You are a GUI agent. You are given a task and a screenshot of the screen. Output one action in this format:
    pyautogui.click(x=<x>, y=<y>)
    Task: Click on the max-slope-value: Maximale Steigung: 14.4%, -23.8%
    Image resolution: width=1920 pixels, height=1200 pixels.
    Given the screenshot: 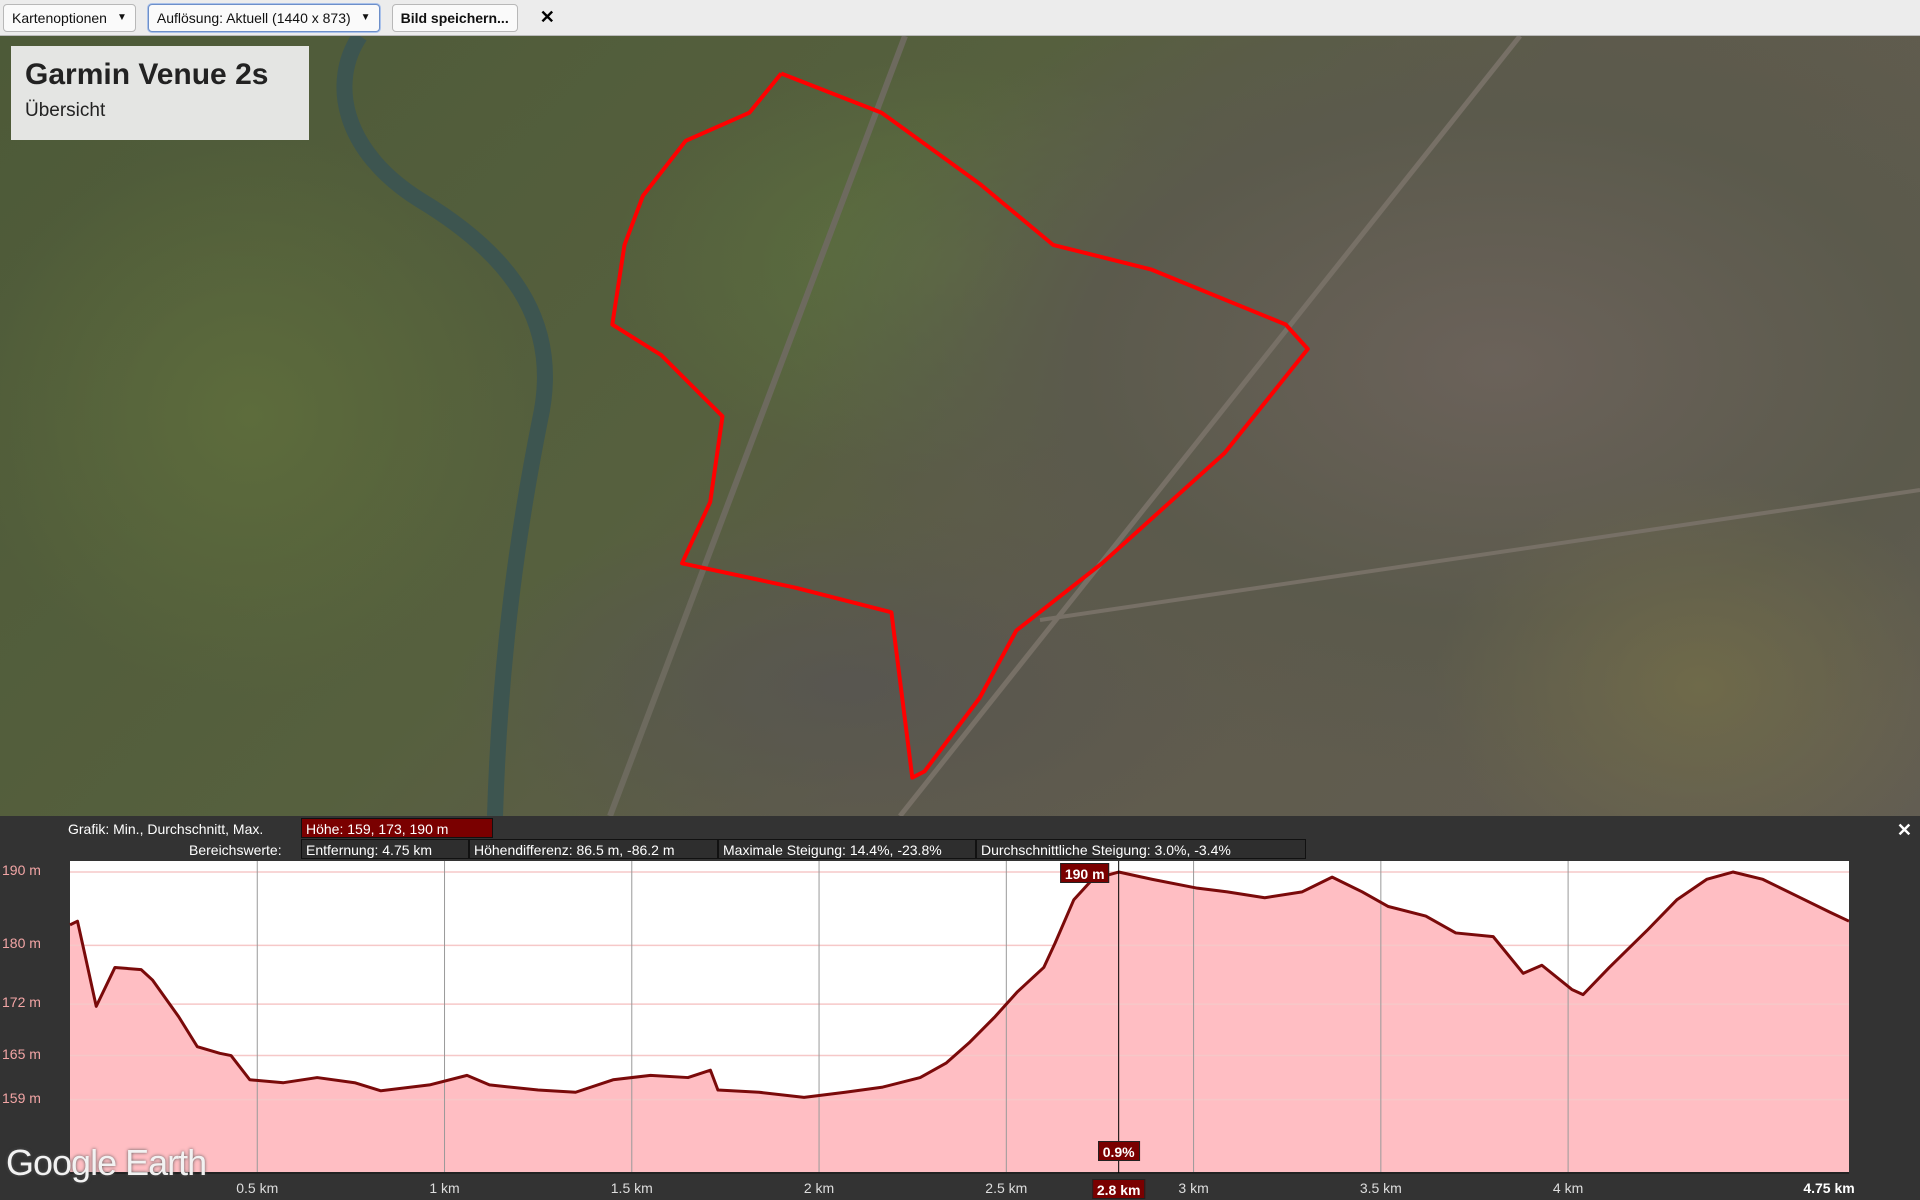 What is the action you would take?
    pyautogui.click(x=847, y=849)
    